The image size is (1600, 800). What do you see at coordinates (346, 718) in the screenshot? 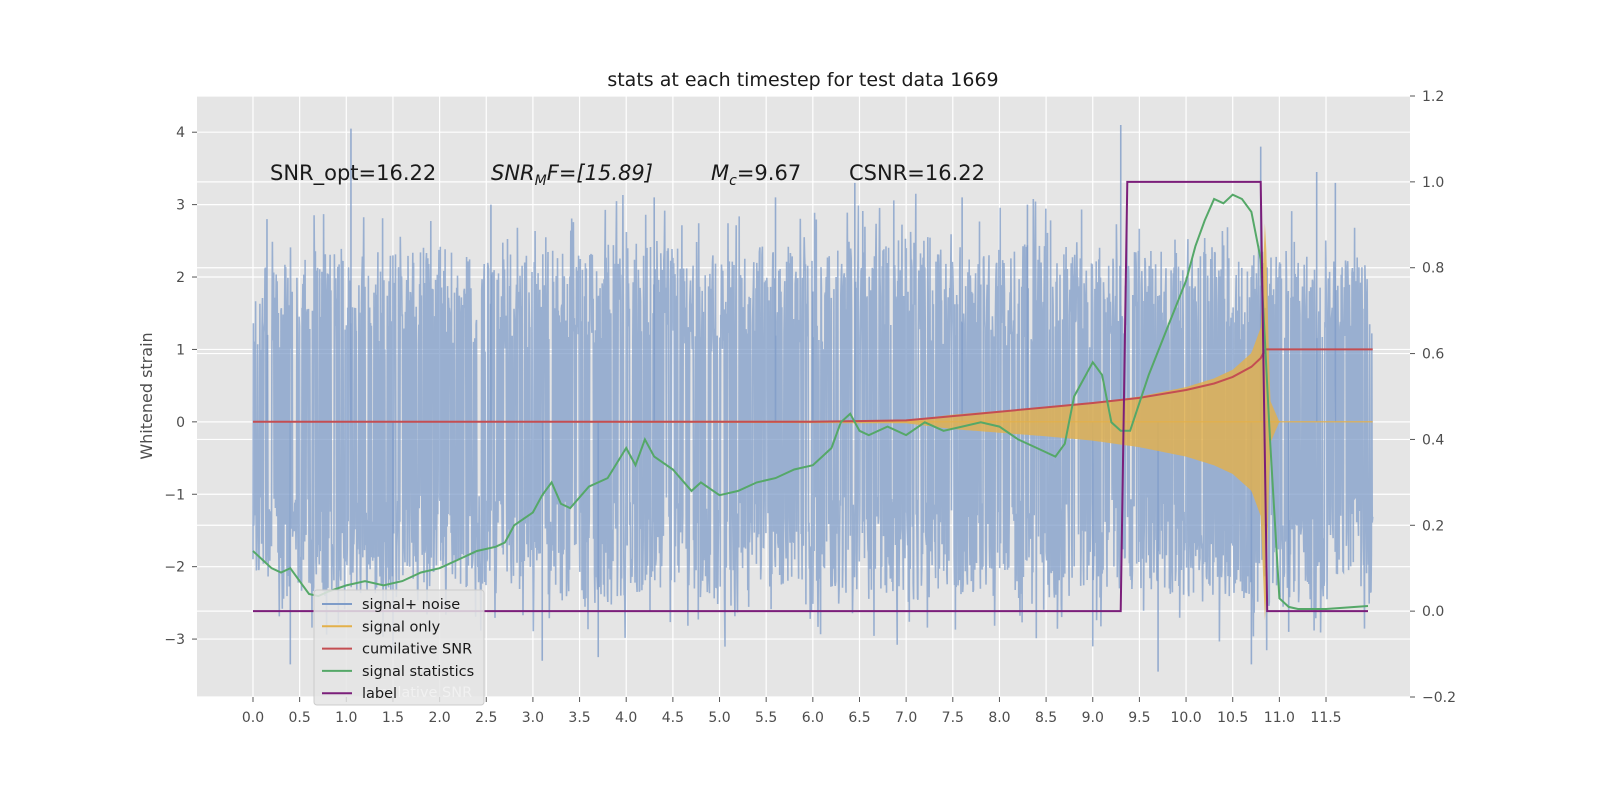
I see `x-tick-label: 1.0` at bounding box center [346, 718].